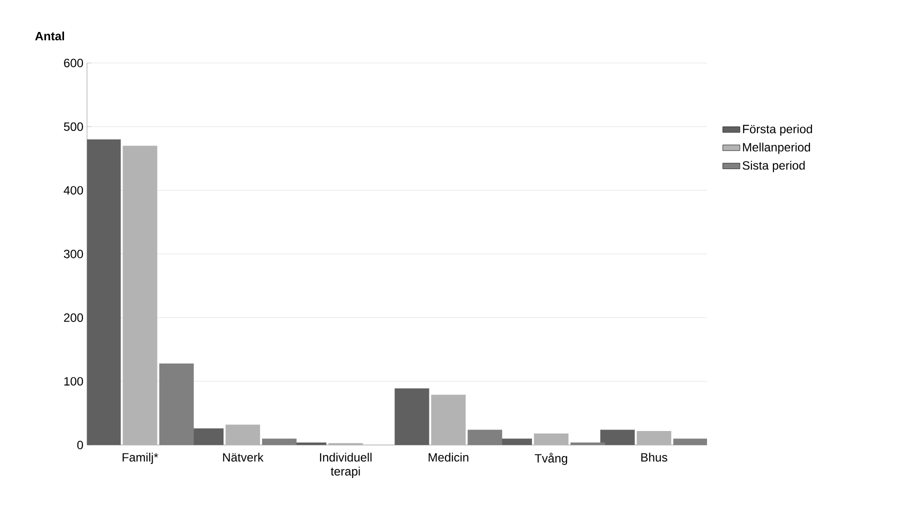  Describe the element at coordinates (74, 317) in the screenshot. I see `y-tick-label: 200` at that location.